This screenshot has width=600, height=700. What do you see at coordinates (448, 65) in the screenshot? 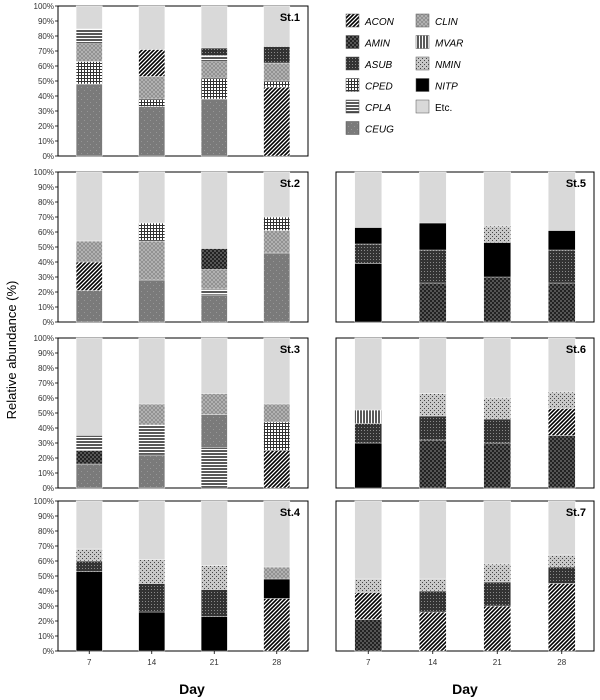
I see `legend-label: NMIN` at bounding box center [448, 65].